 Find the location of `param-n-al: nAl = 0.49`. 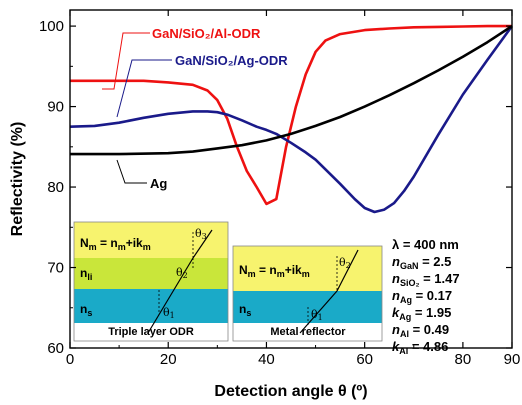

param-n-al: nAl = 0.49 is located at coordinates (420, 330).